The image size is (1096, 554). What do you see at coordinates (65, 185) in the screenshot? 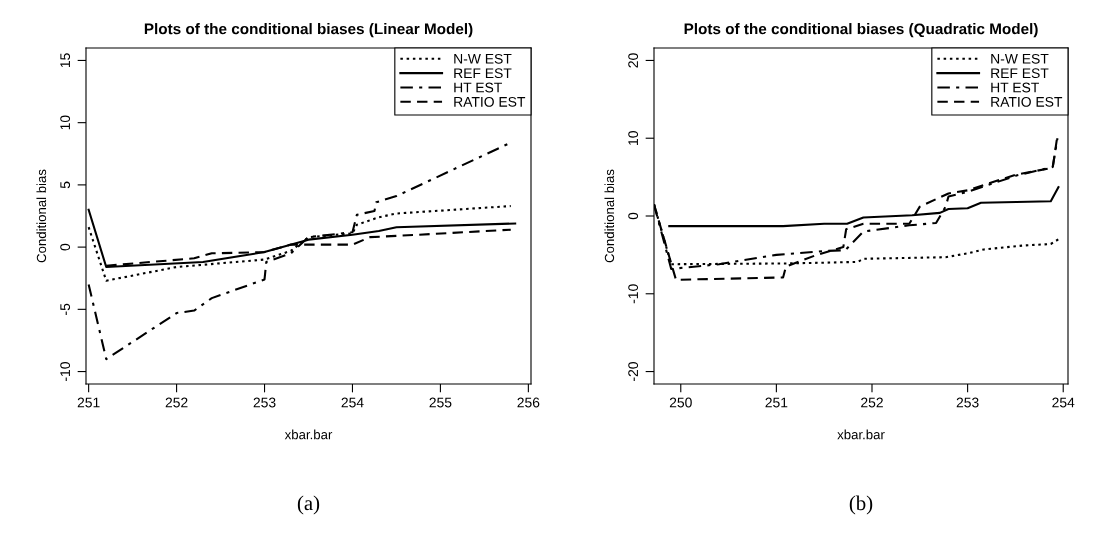
I see `y-tick-label: 5` at bounding box center [65, 185].